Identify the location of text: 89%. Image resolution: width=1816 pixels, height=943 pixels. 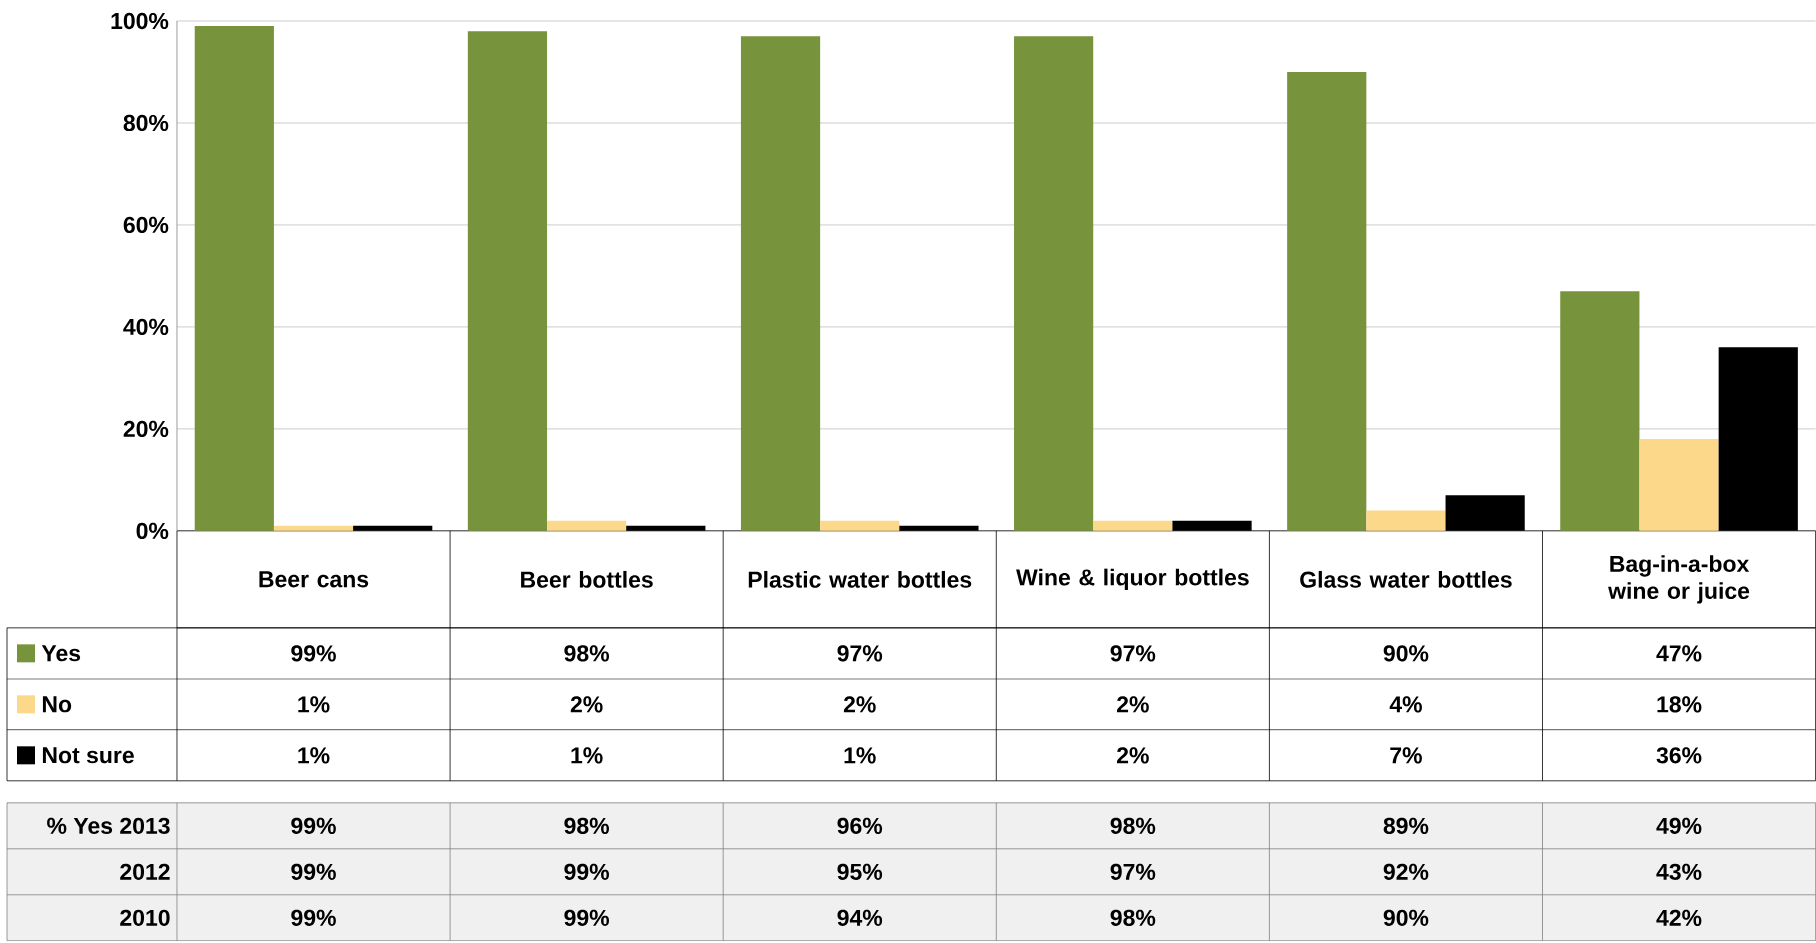
(1406, 826).